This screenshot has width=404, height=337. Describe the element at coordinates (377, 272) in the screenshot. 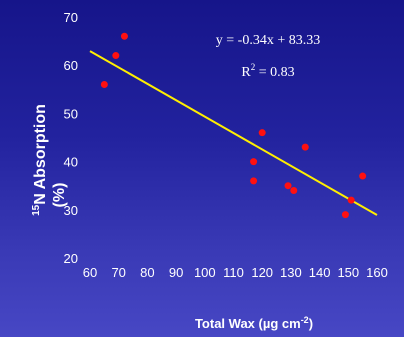

I see `x-tick-label: 160` at that location.